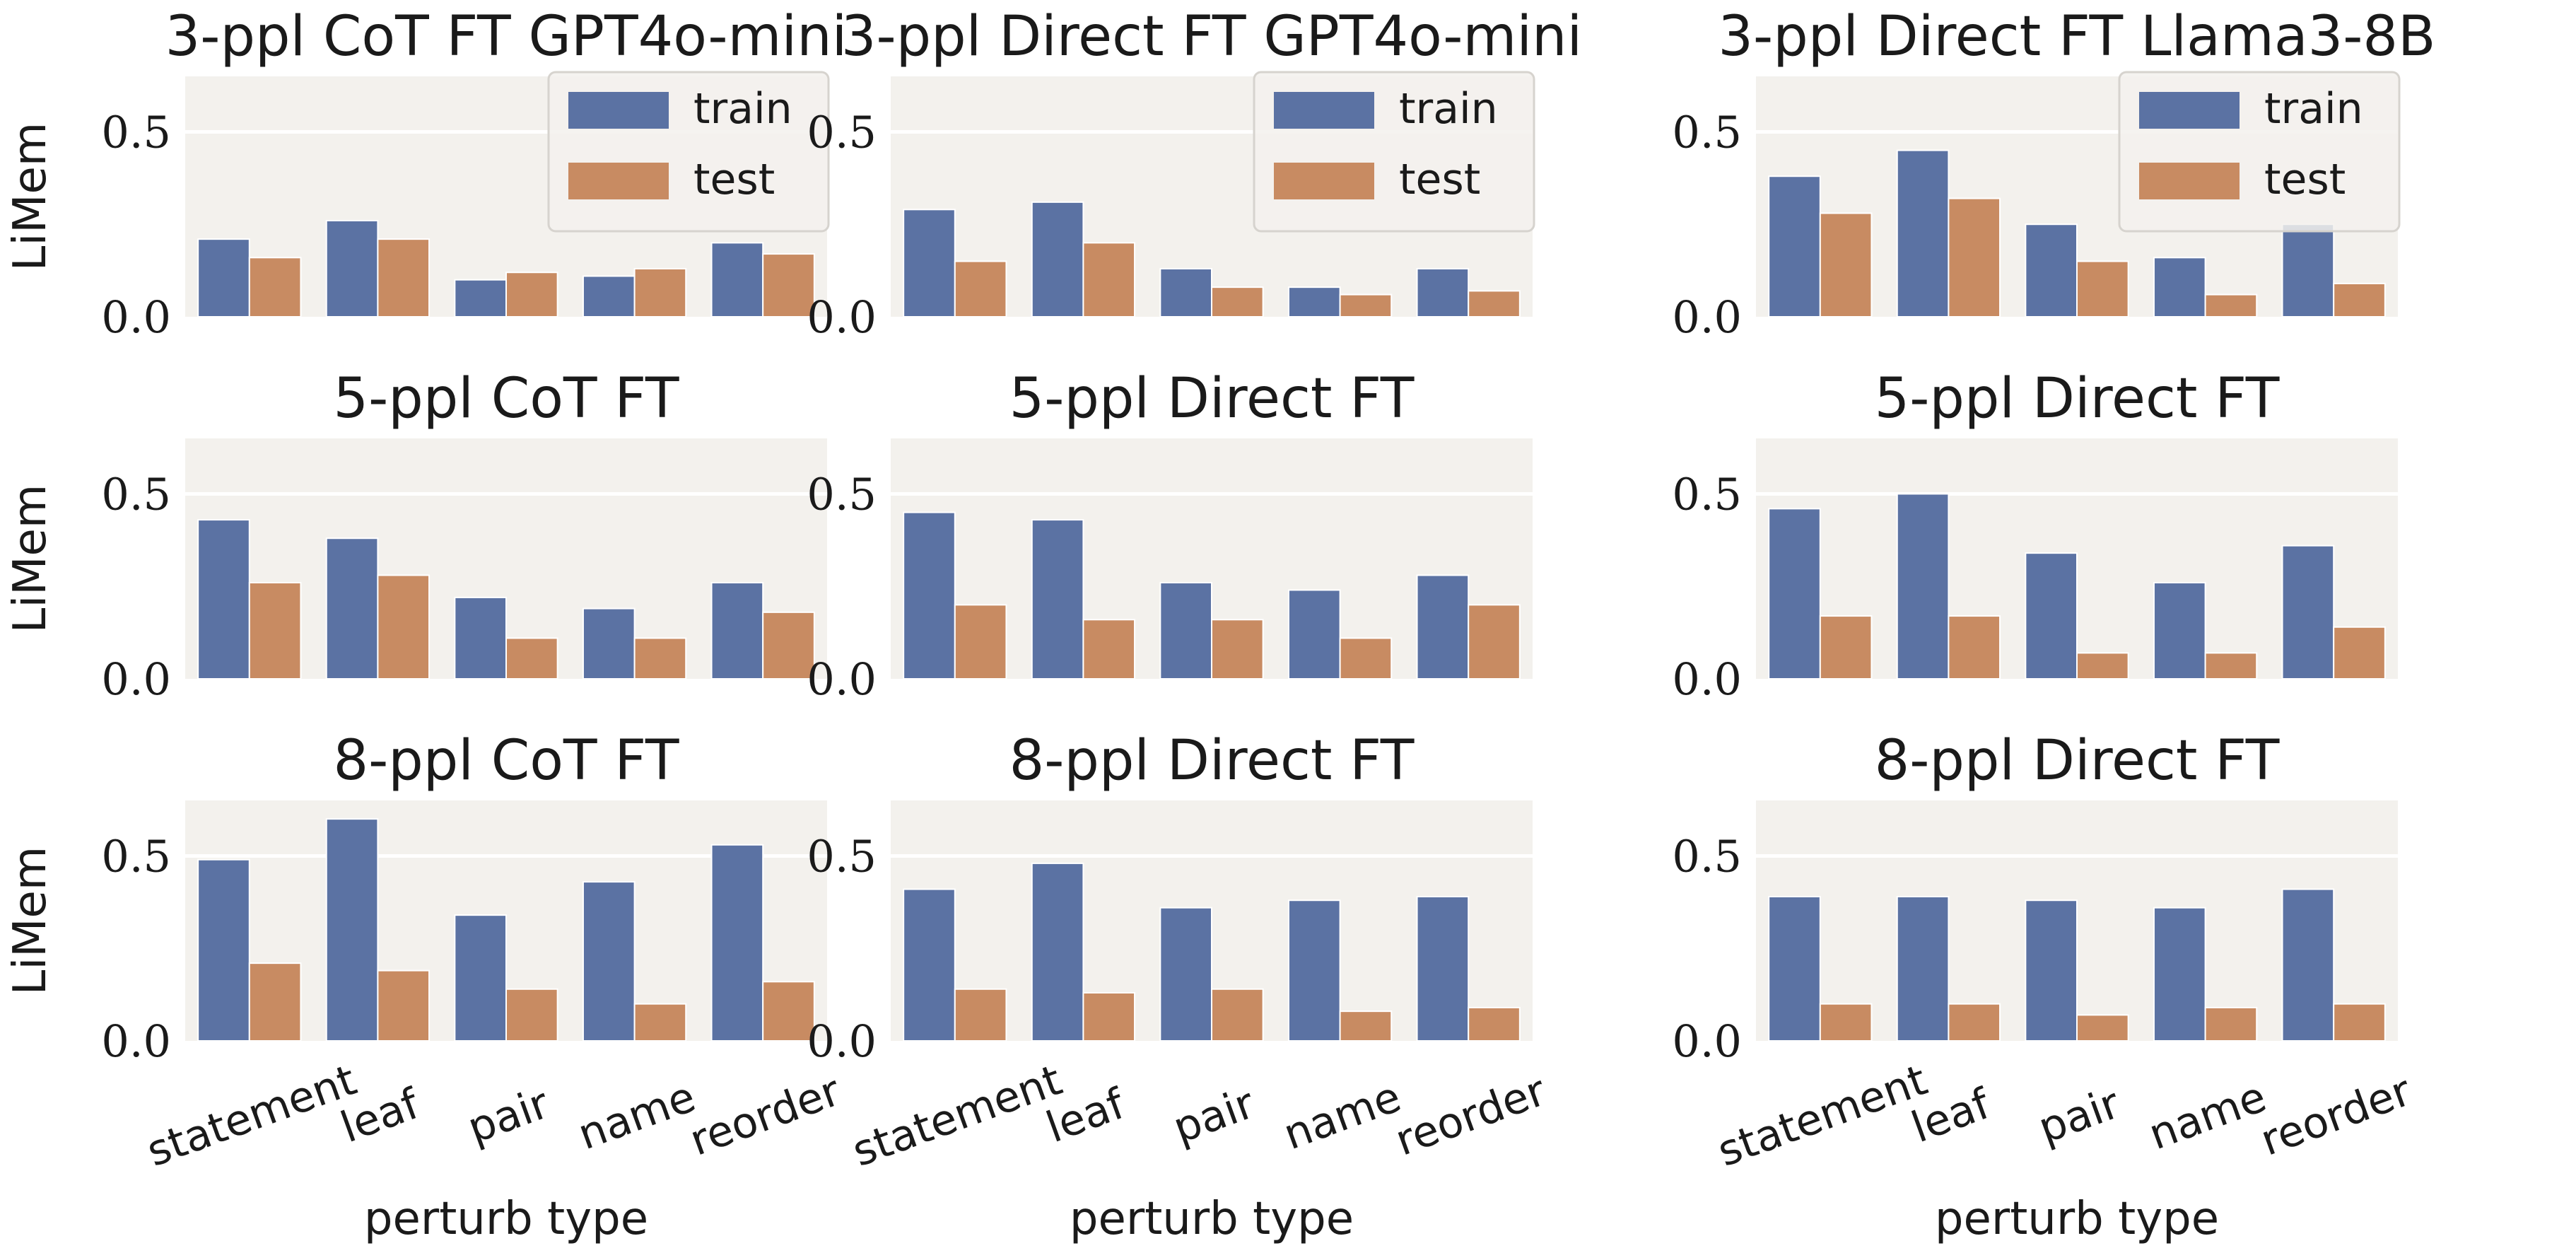  I want to click on panel-title: 3-ppl Direct FT GPT4o-mini, so click(1211, 37).